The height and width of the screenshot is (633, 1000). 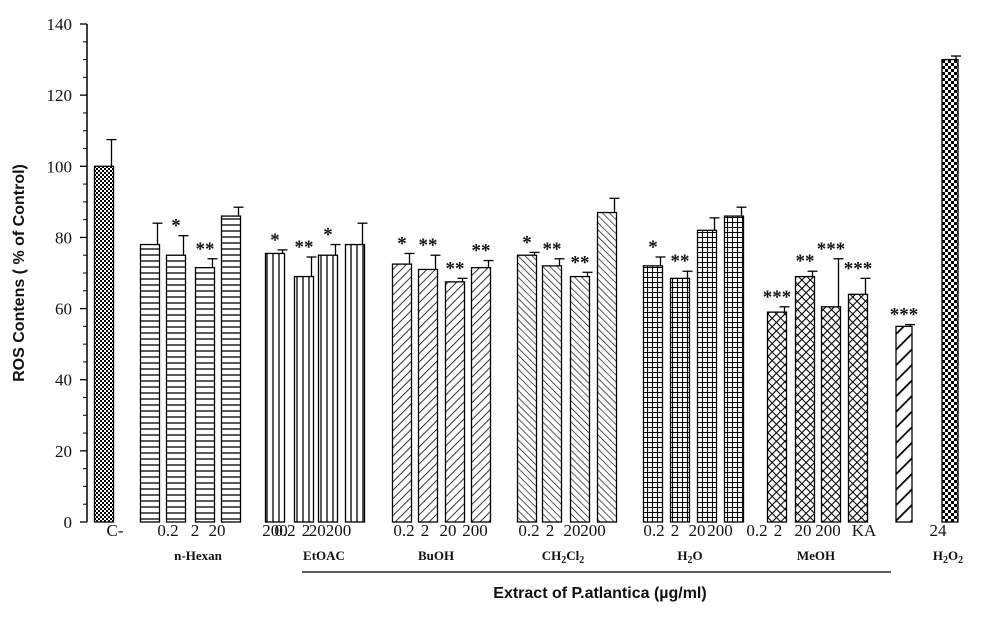 What do you see at coordinates (864, 530) in the screenshot?
I see `category-label: KA` at bounding box center [864, 530].